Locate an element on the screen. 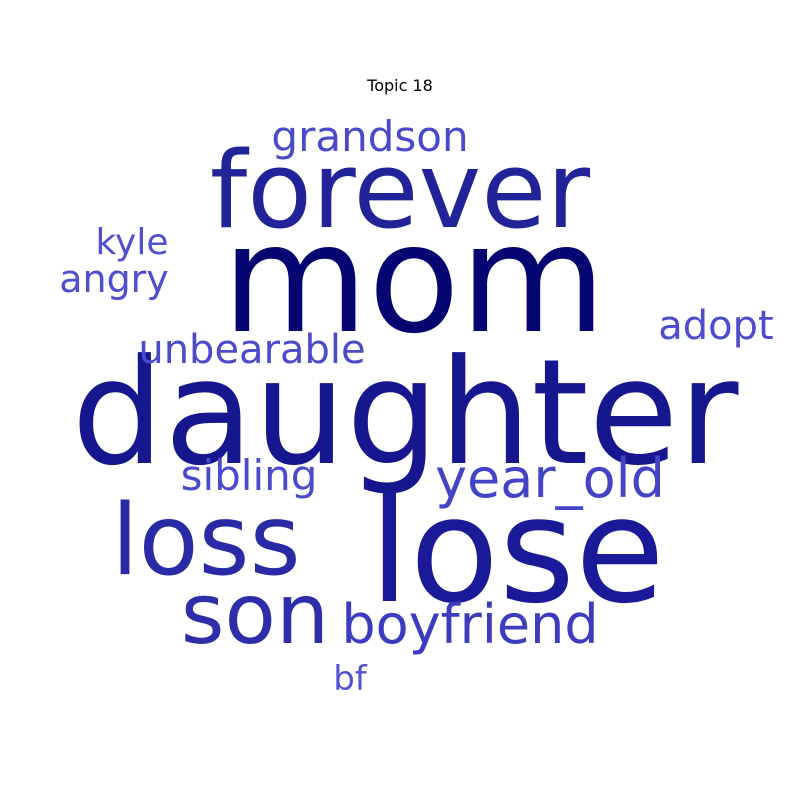 The image size is (800, 800). word-grandson: grandson is located at coordinates (370, 136).